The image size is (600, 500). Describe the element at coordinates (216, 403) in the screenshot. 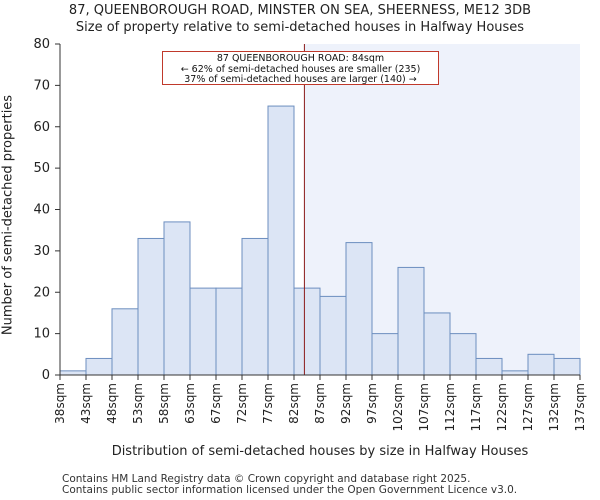

I see `x-tick-label: 67sqm` at that location.